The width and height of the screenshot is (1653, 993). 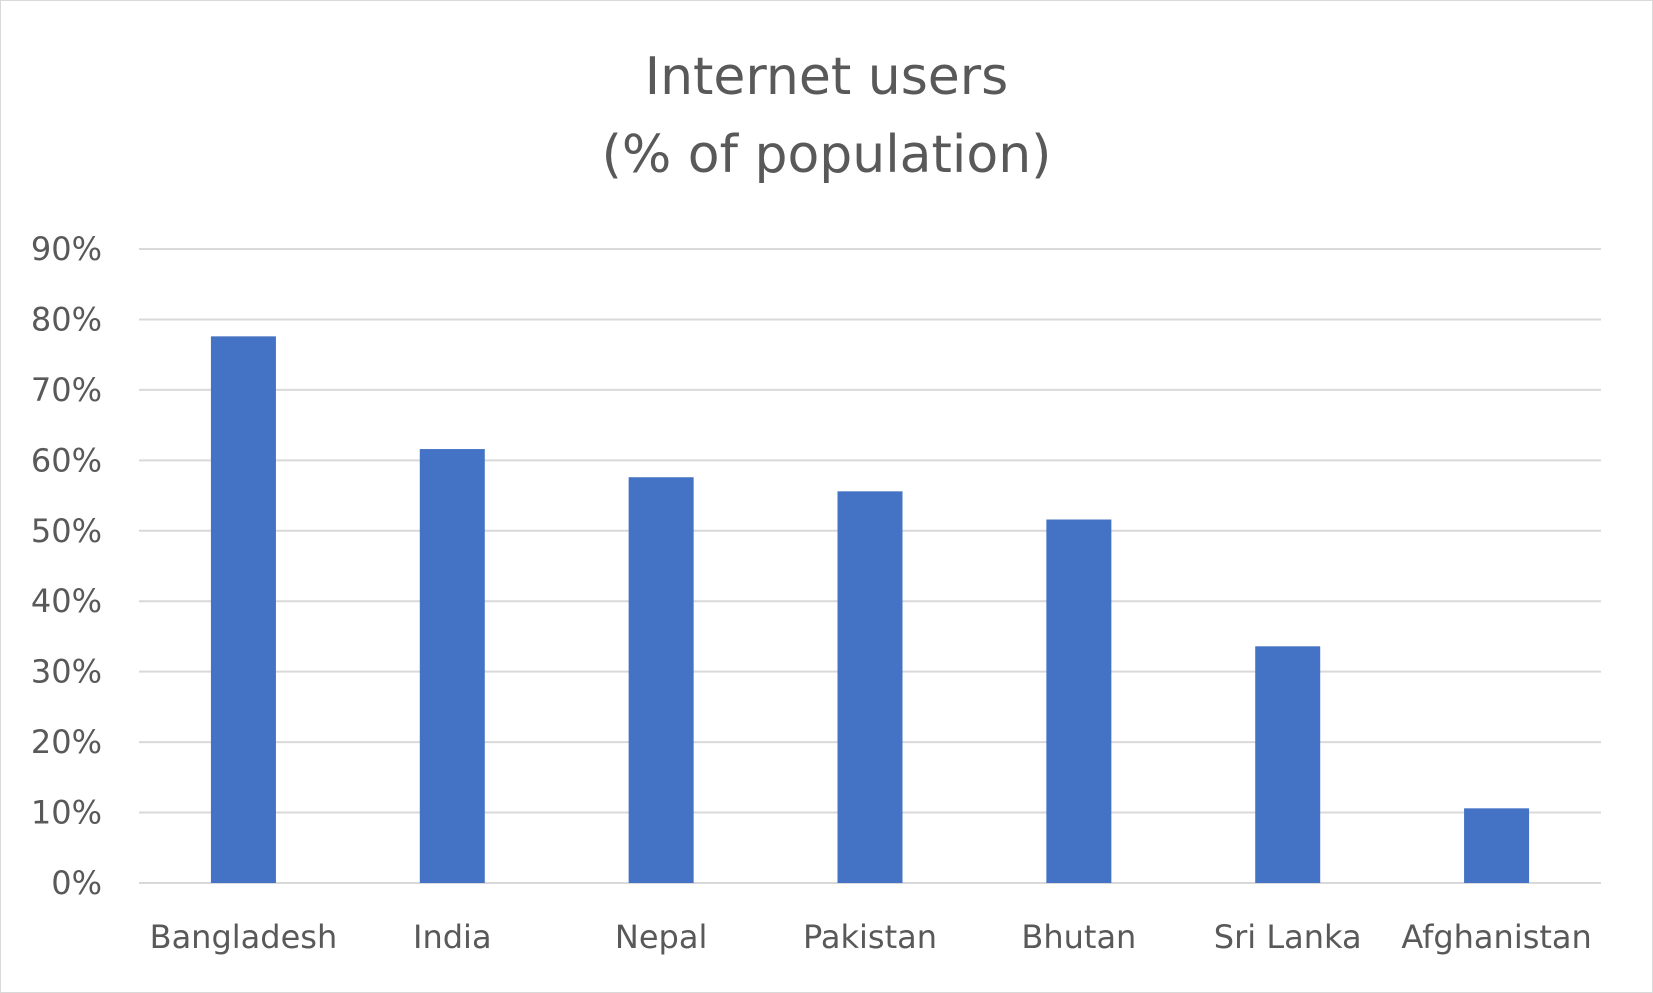 What do you see at coordinates (1288, 764) in the screenshot?
I see `bar-sri-lanka` at bounding box center [1288, 764].